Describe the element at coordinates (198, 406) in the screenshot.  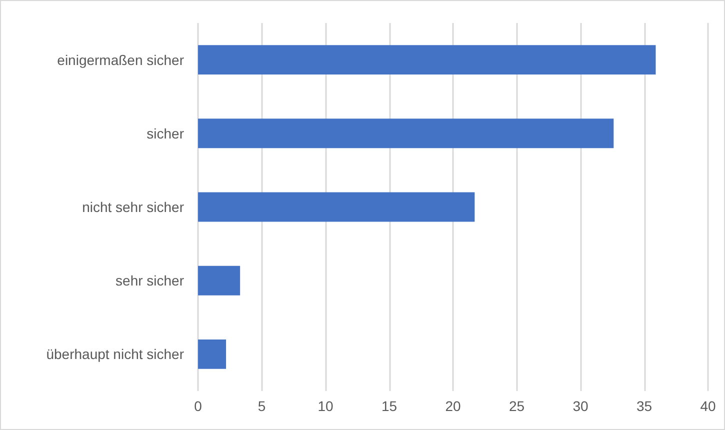
I see `x-tick-label: 0` at that location.